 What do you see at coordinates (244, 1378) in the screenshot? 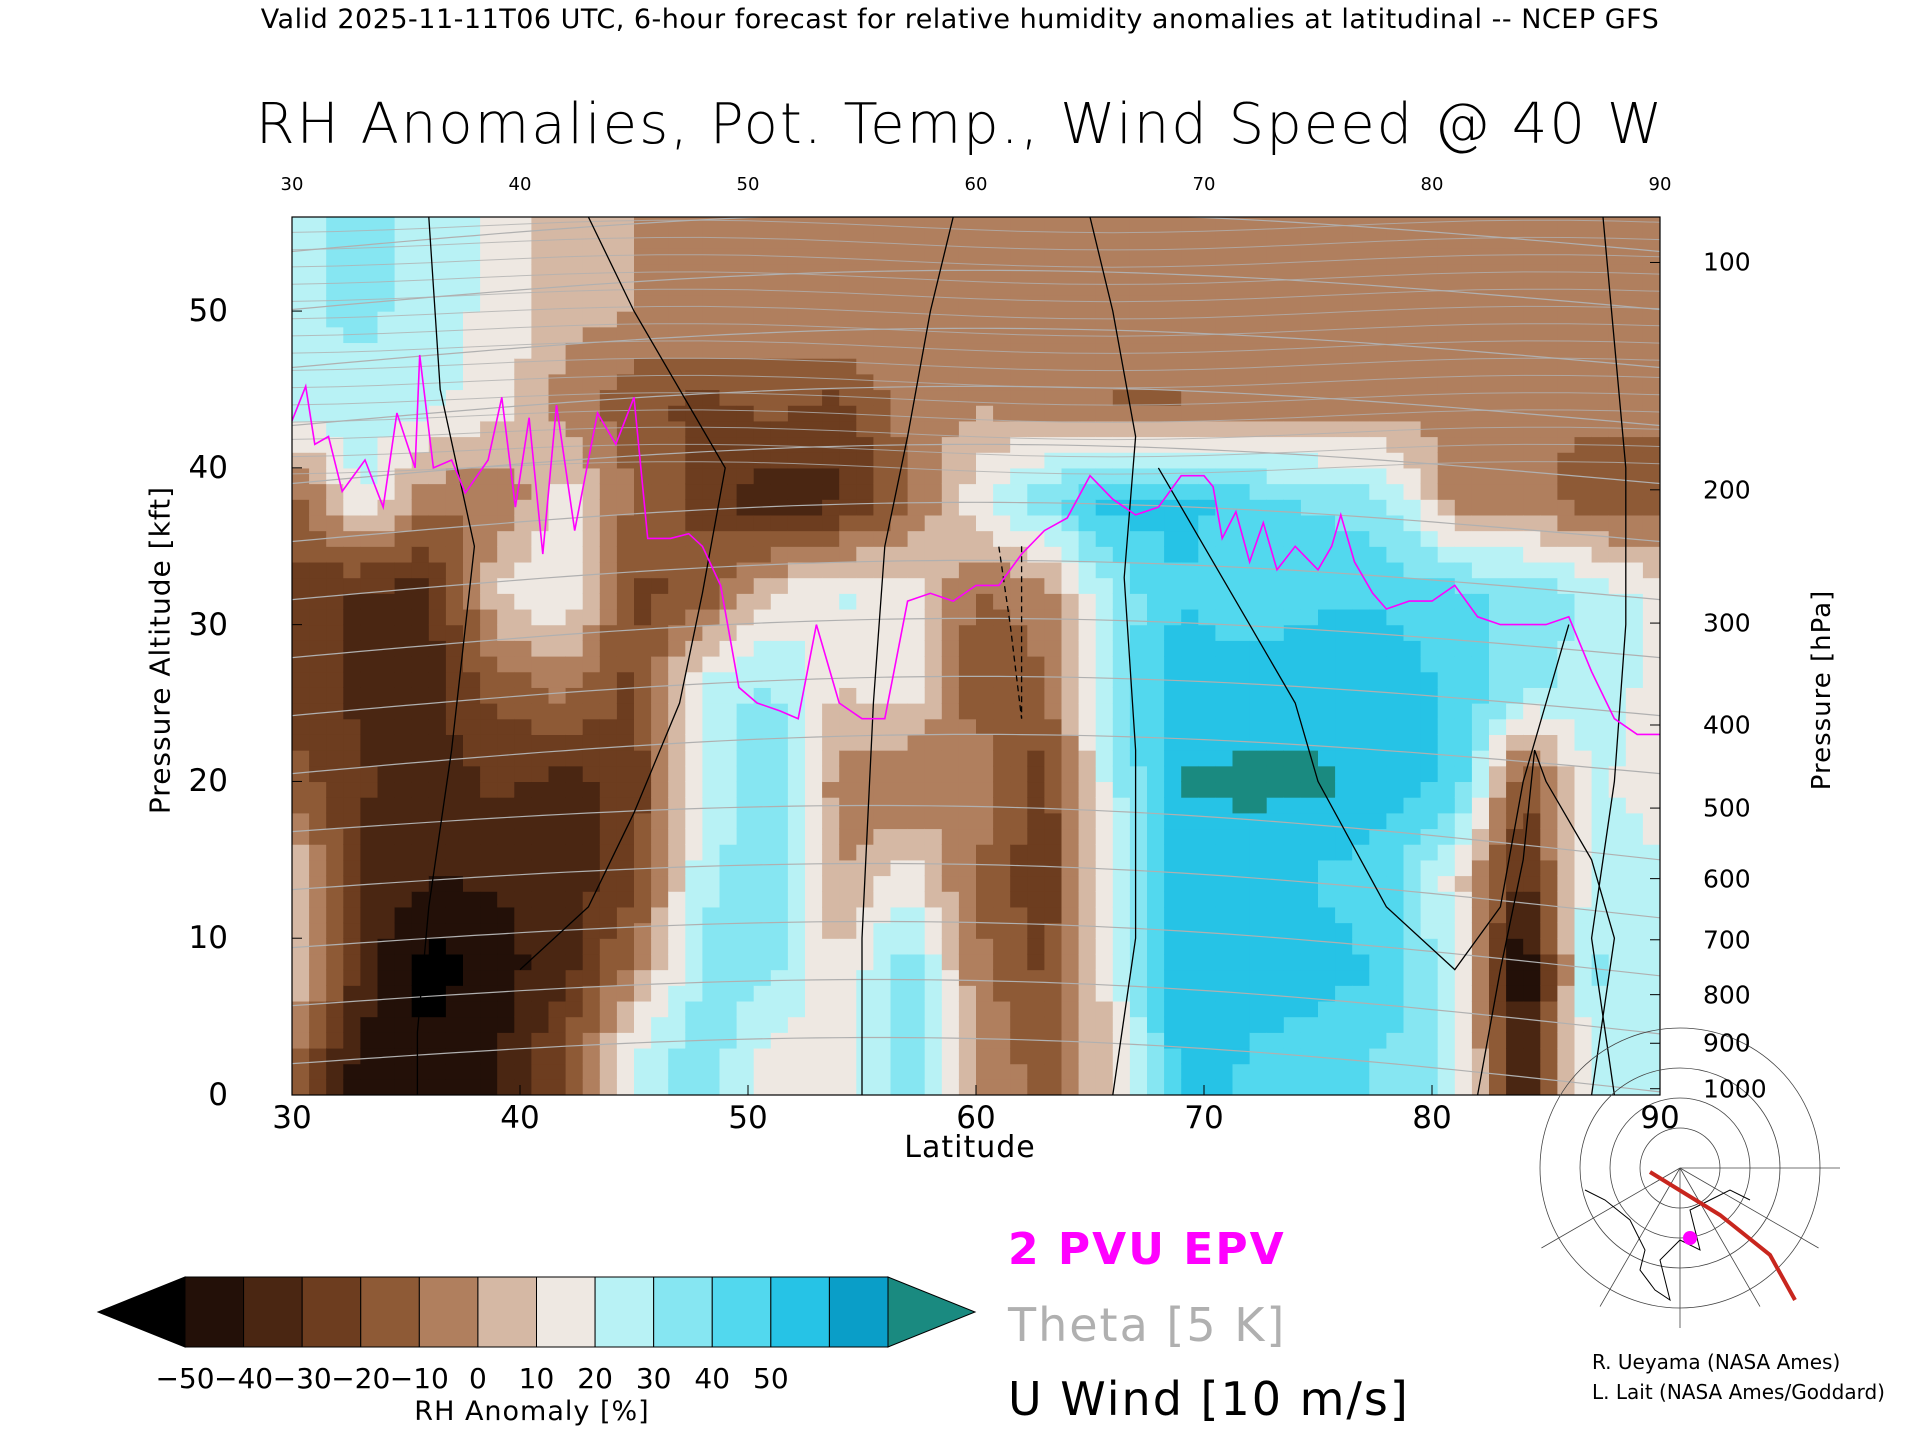
I see `colorbar-tick-label: −40` at bounding box center [244, 1378].